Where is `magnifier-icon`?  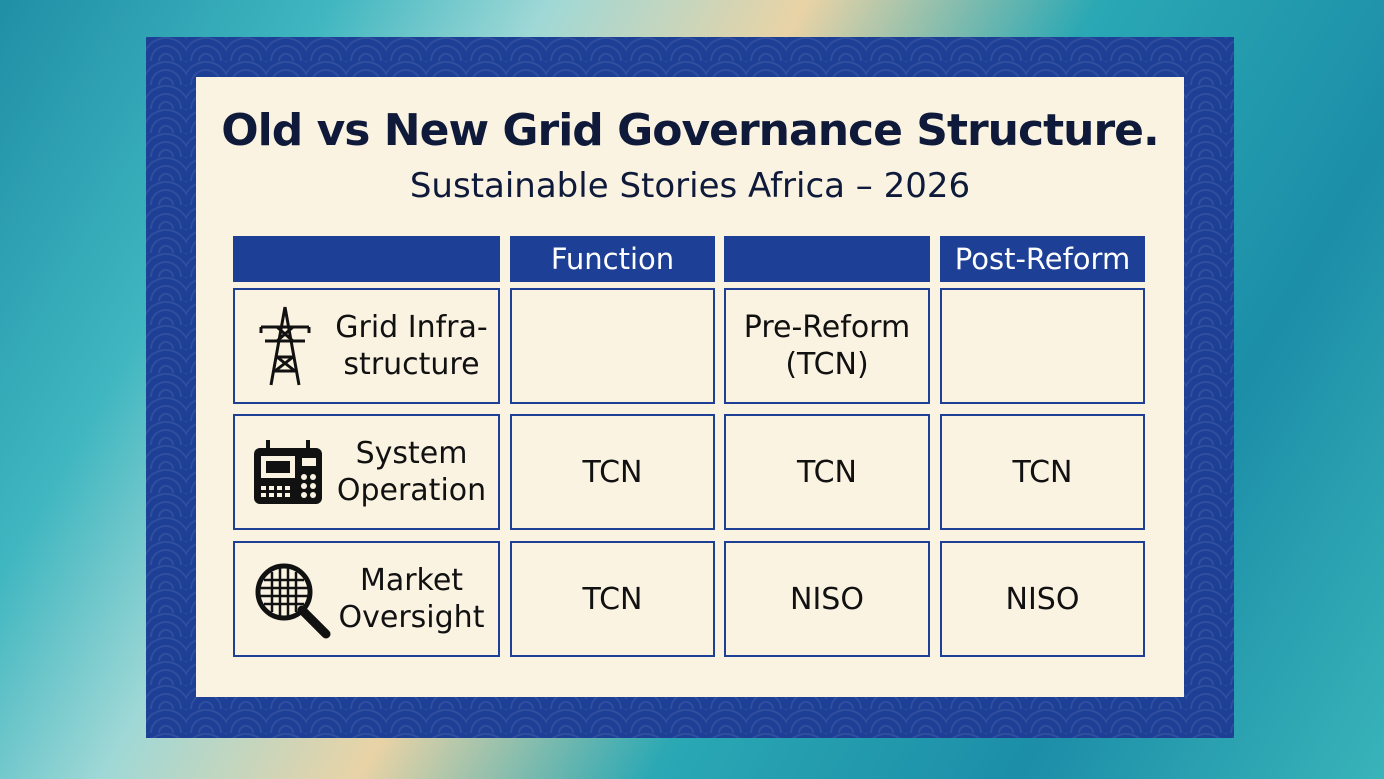
magnifier-icon is located at coordinates (293, 601).